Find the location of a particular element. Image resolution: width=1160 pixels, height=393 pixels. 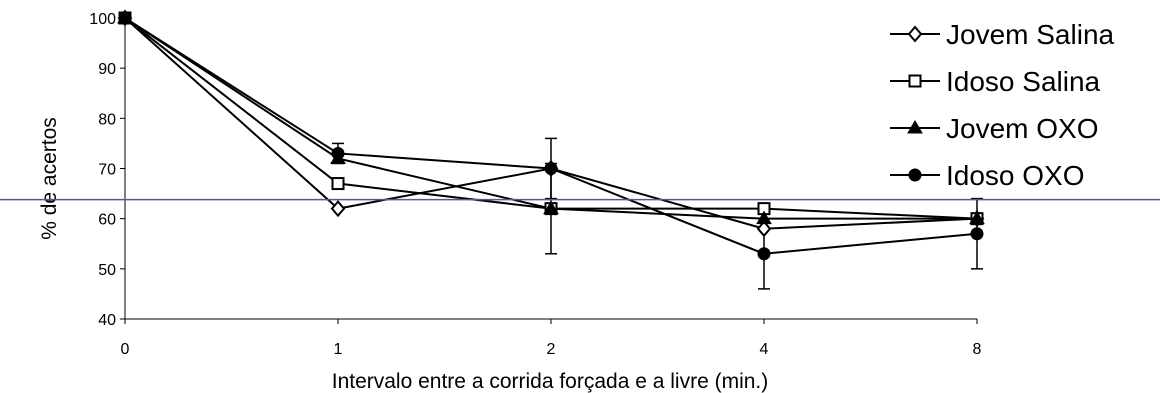

x-tick-label: 4 is located at coordinates (764, 349).